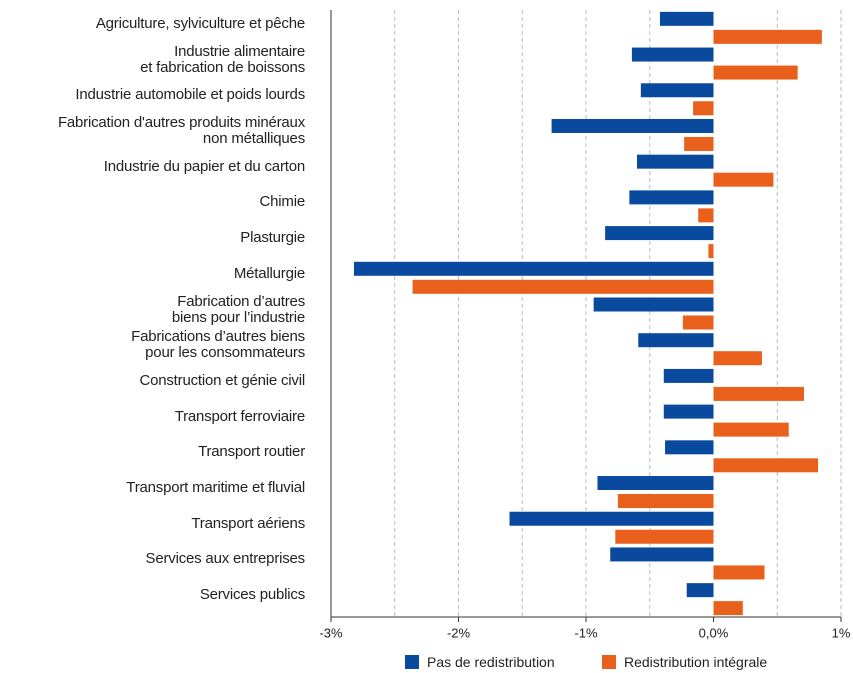  I want to click on y-tick-label: Services publics, so click(252, 595).